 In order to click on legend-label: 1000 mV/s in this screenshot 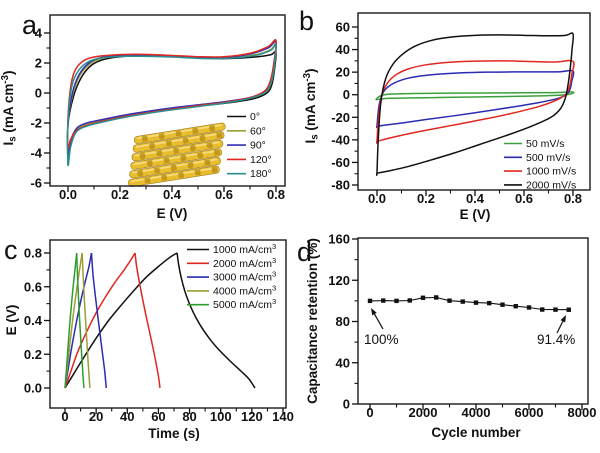, I will do `click(551, 172)`.